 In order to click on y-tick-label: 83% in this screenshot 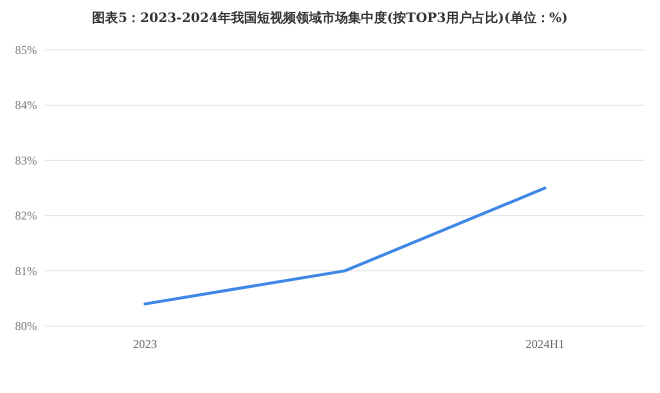, I will do `click(26, 160)`.